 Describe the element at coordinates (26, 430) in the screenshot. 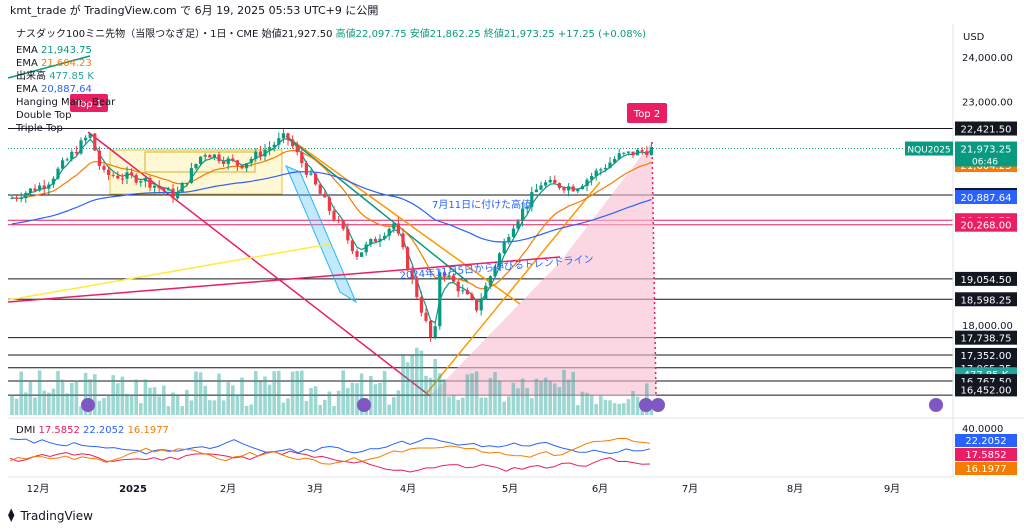

I see `dmi-label: DMI` at that location.